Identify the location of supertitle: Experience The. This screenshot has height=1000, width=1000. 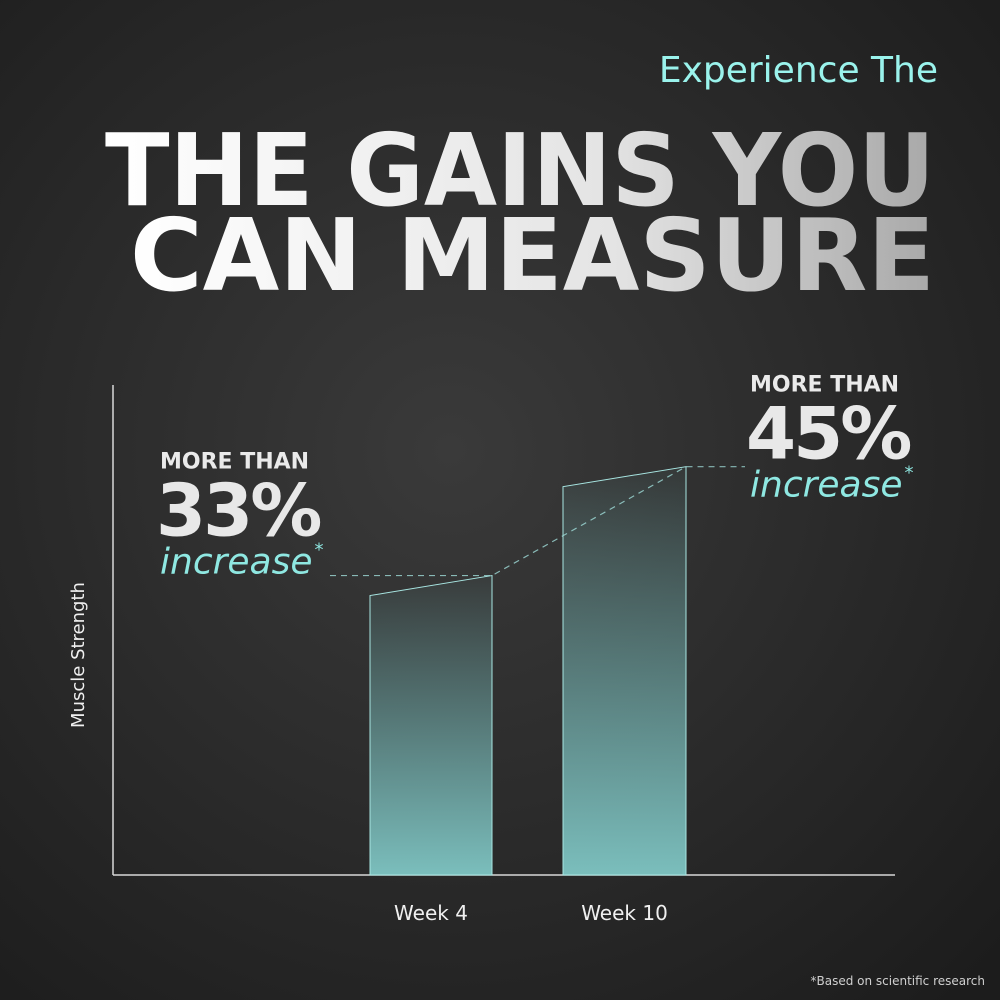
(798, 70).